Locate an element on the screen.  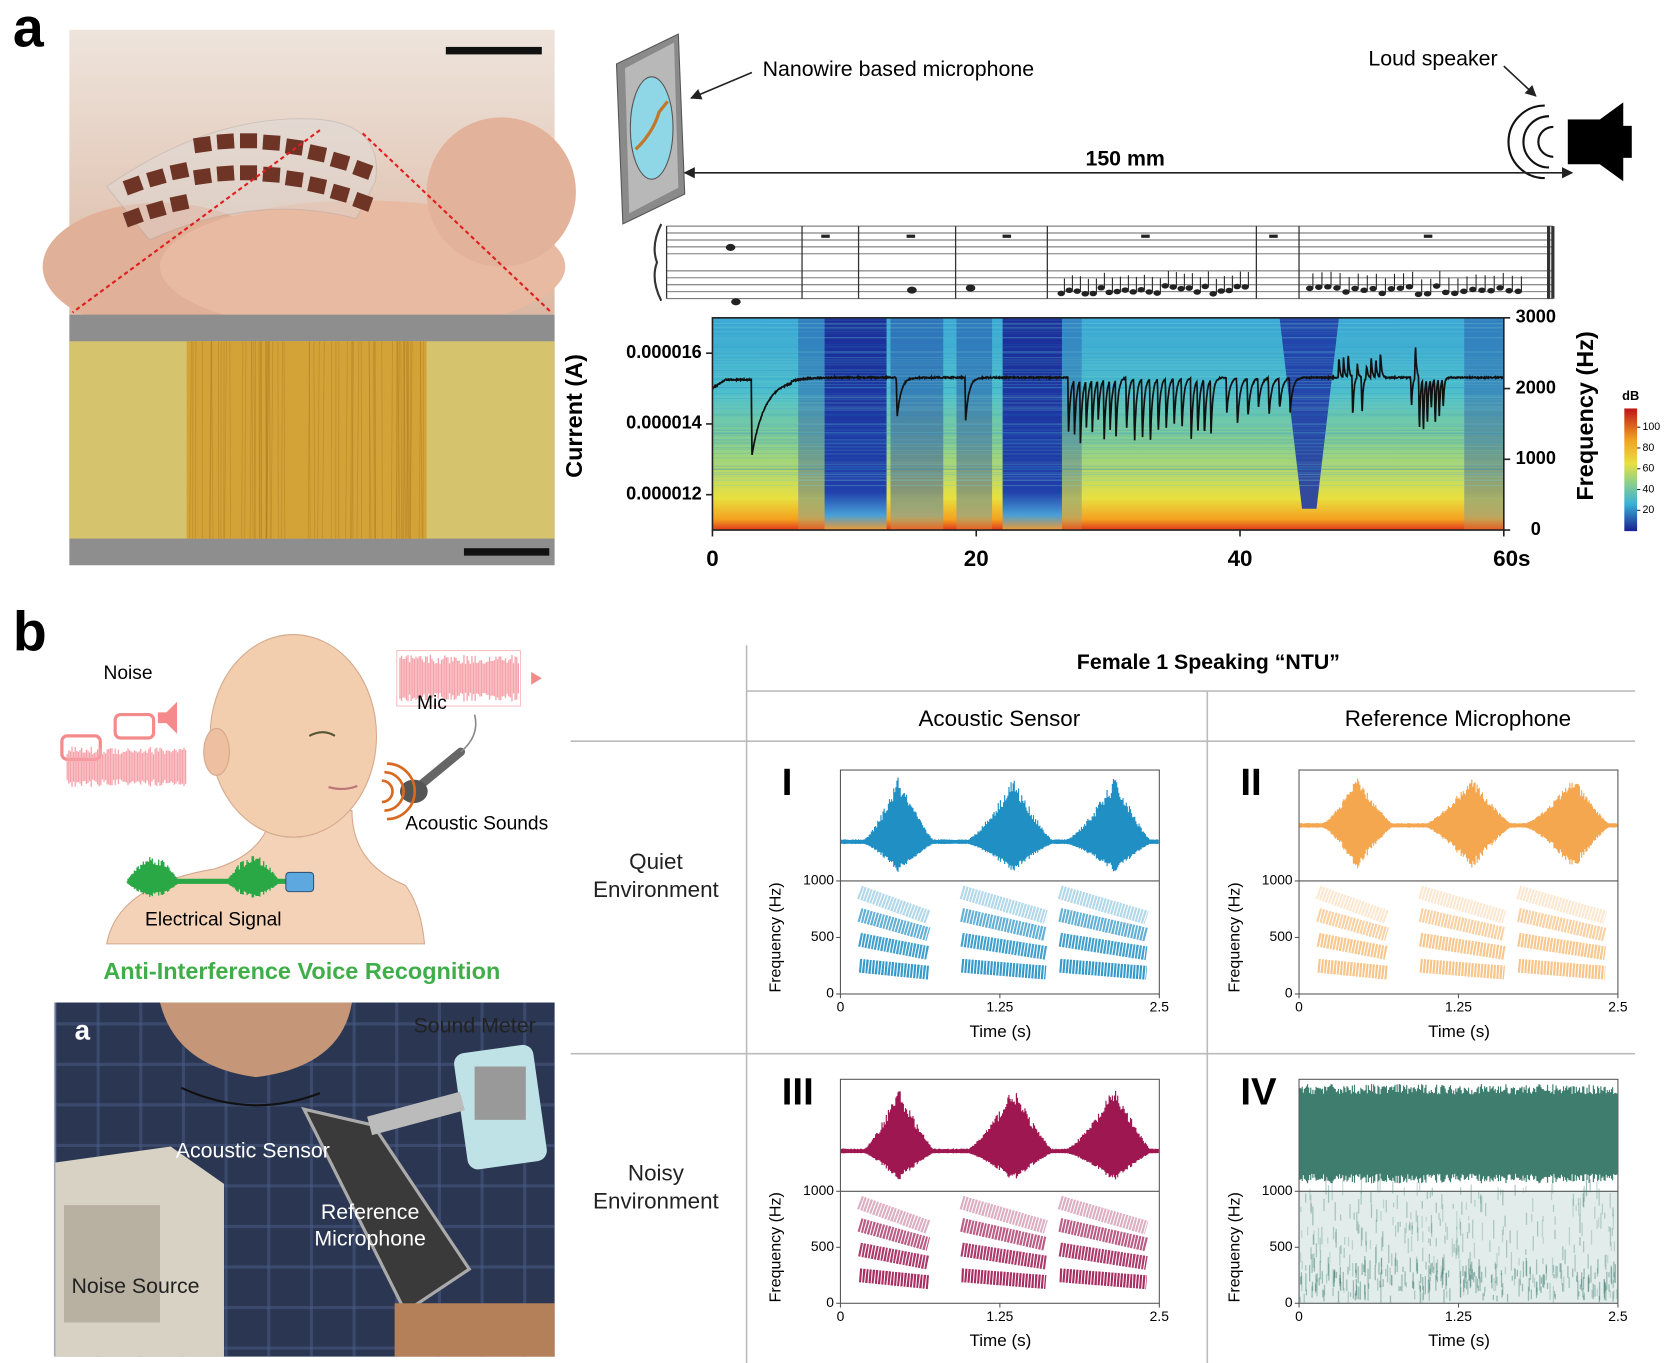
x-tick-label: 20 is located at coordinates (976, 558).